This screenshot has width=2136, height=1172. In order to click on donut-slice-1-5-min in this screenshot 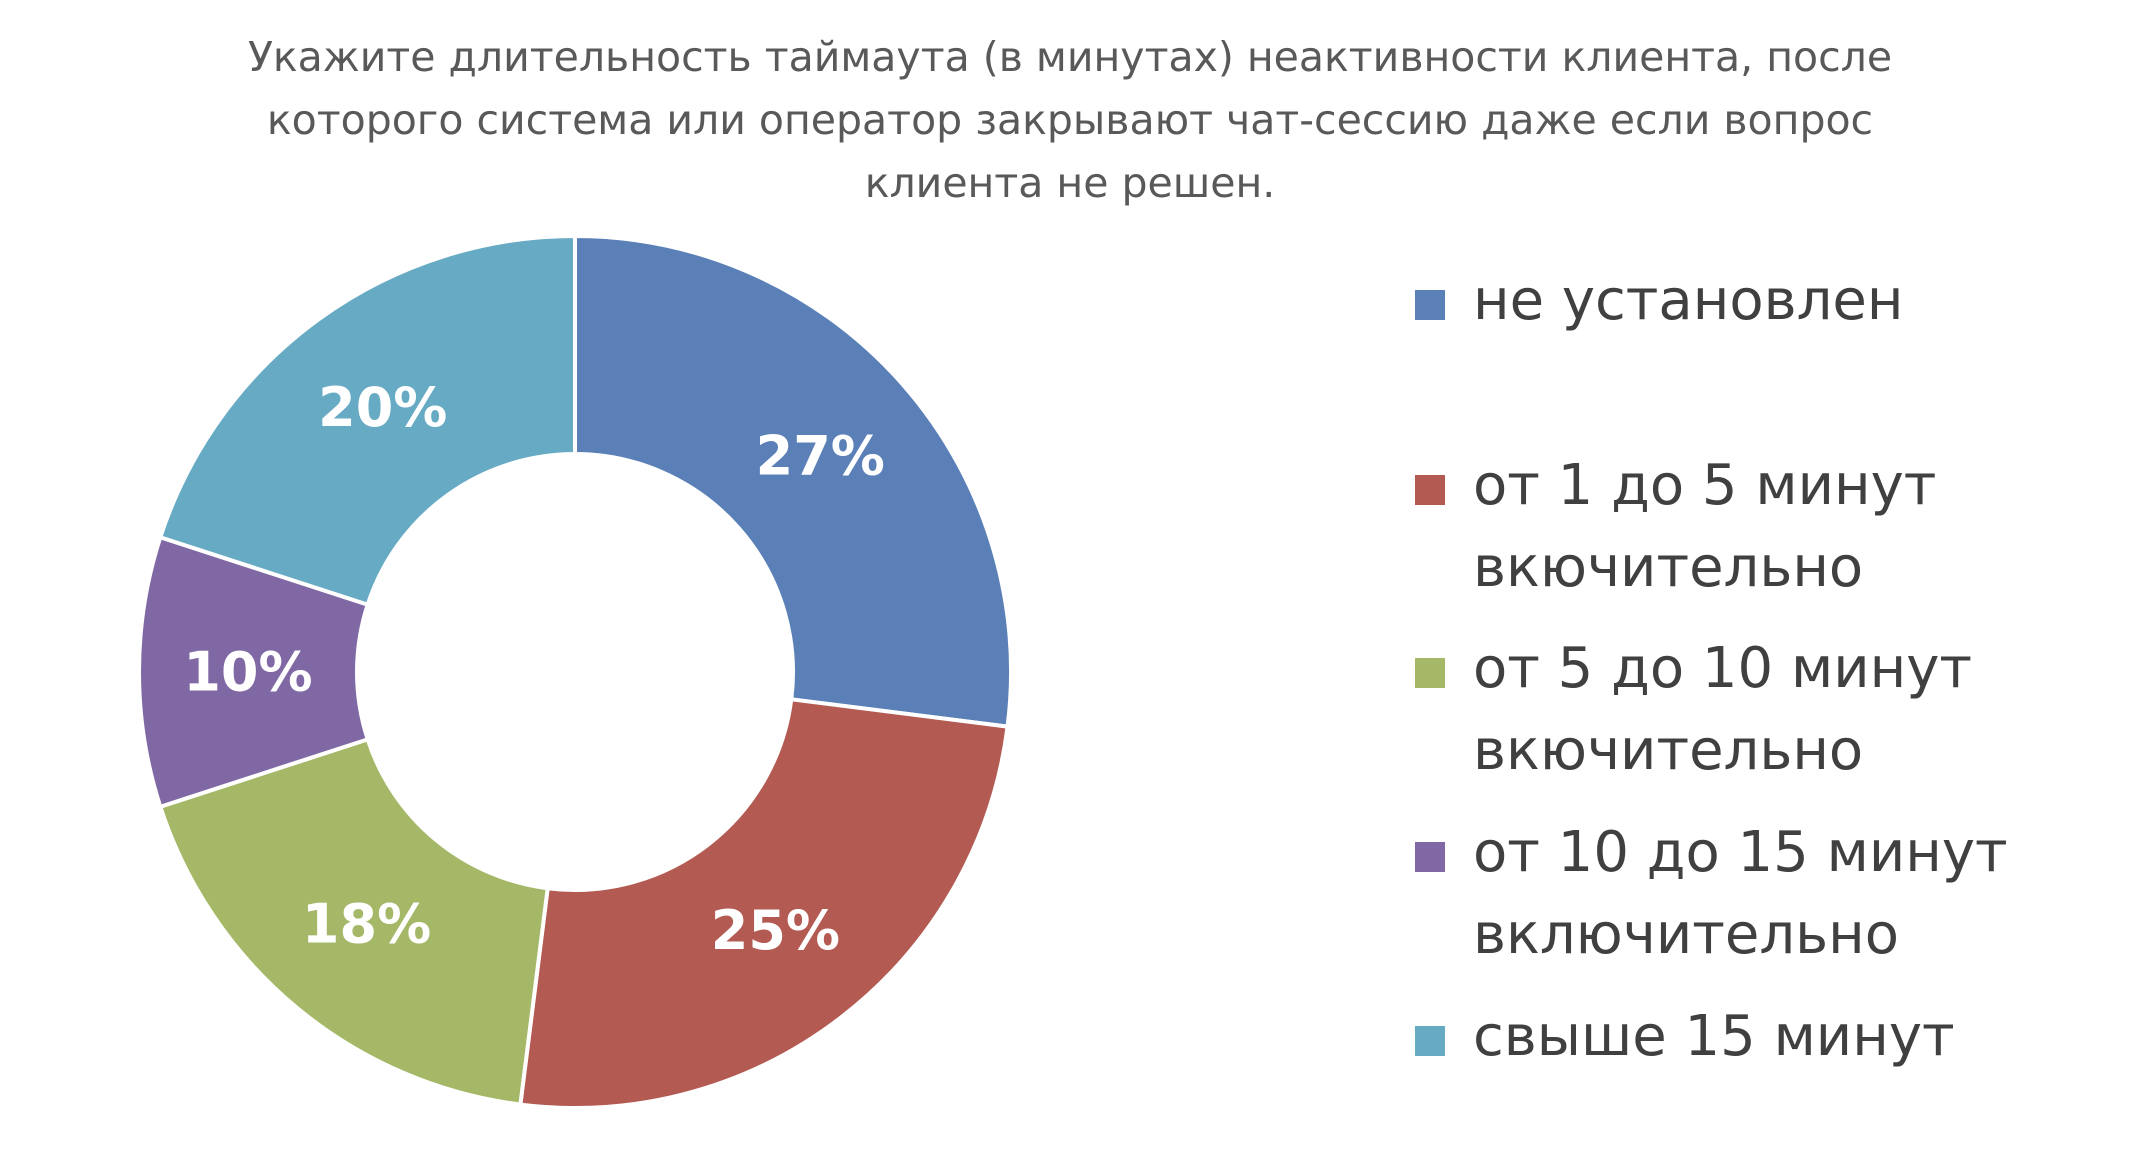, I will do `click(764, 903)`.